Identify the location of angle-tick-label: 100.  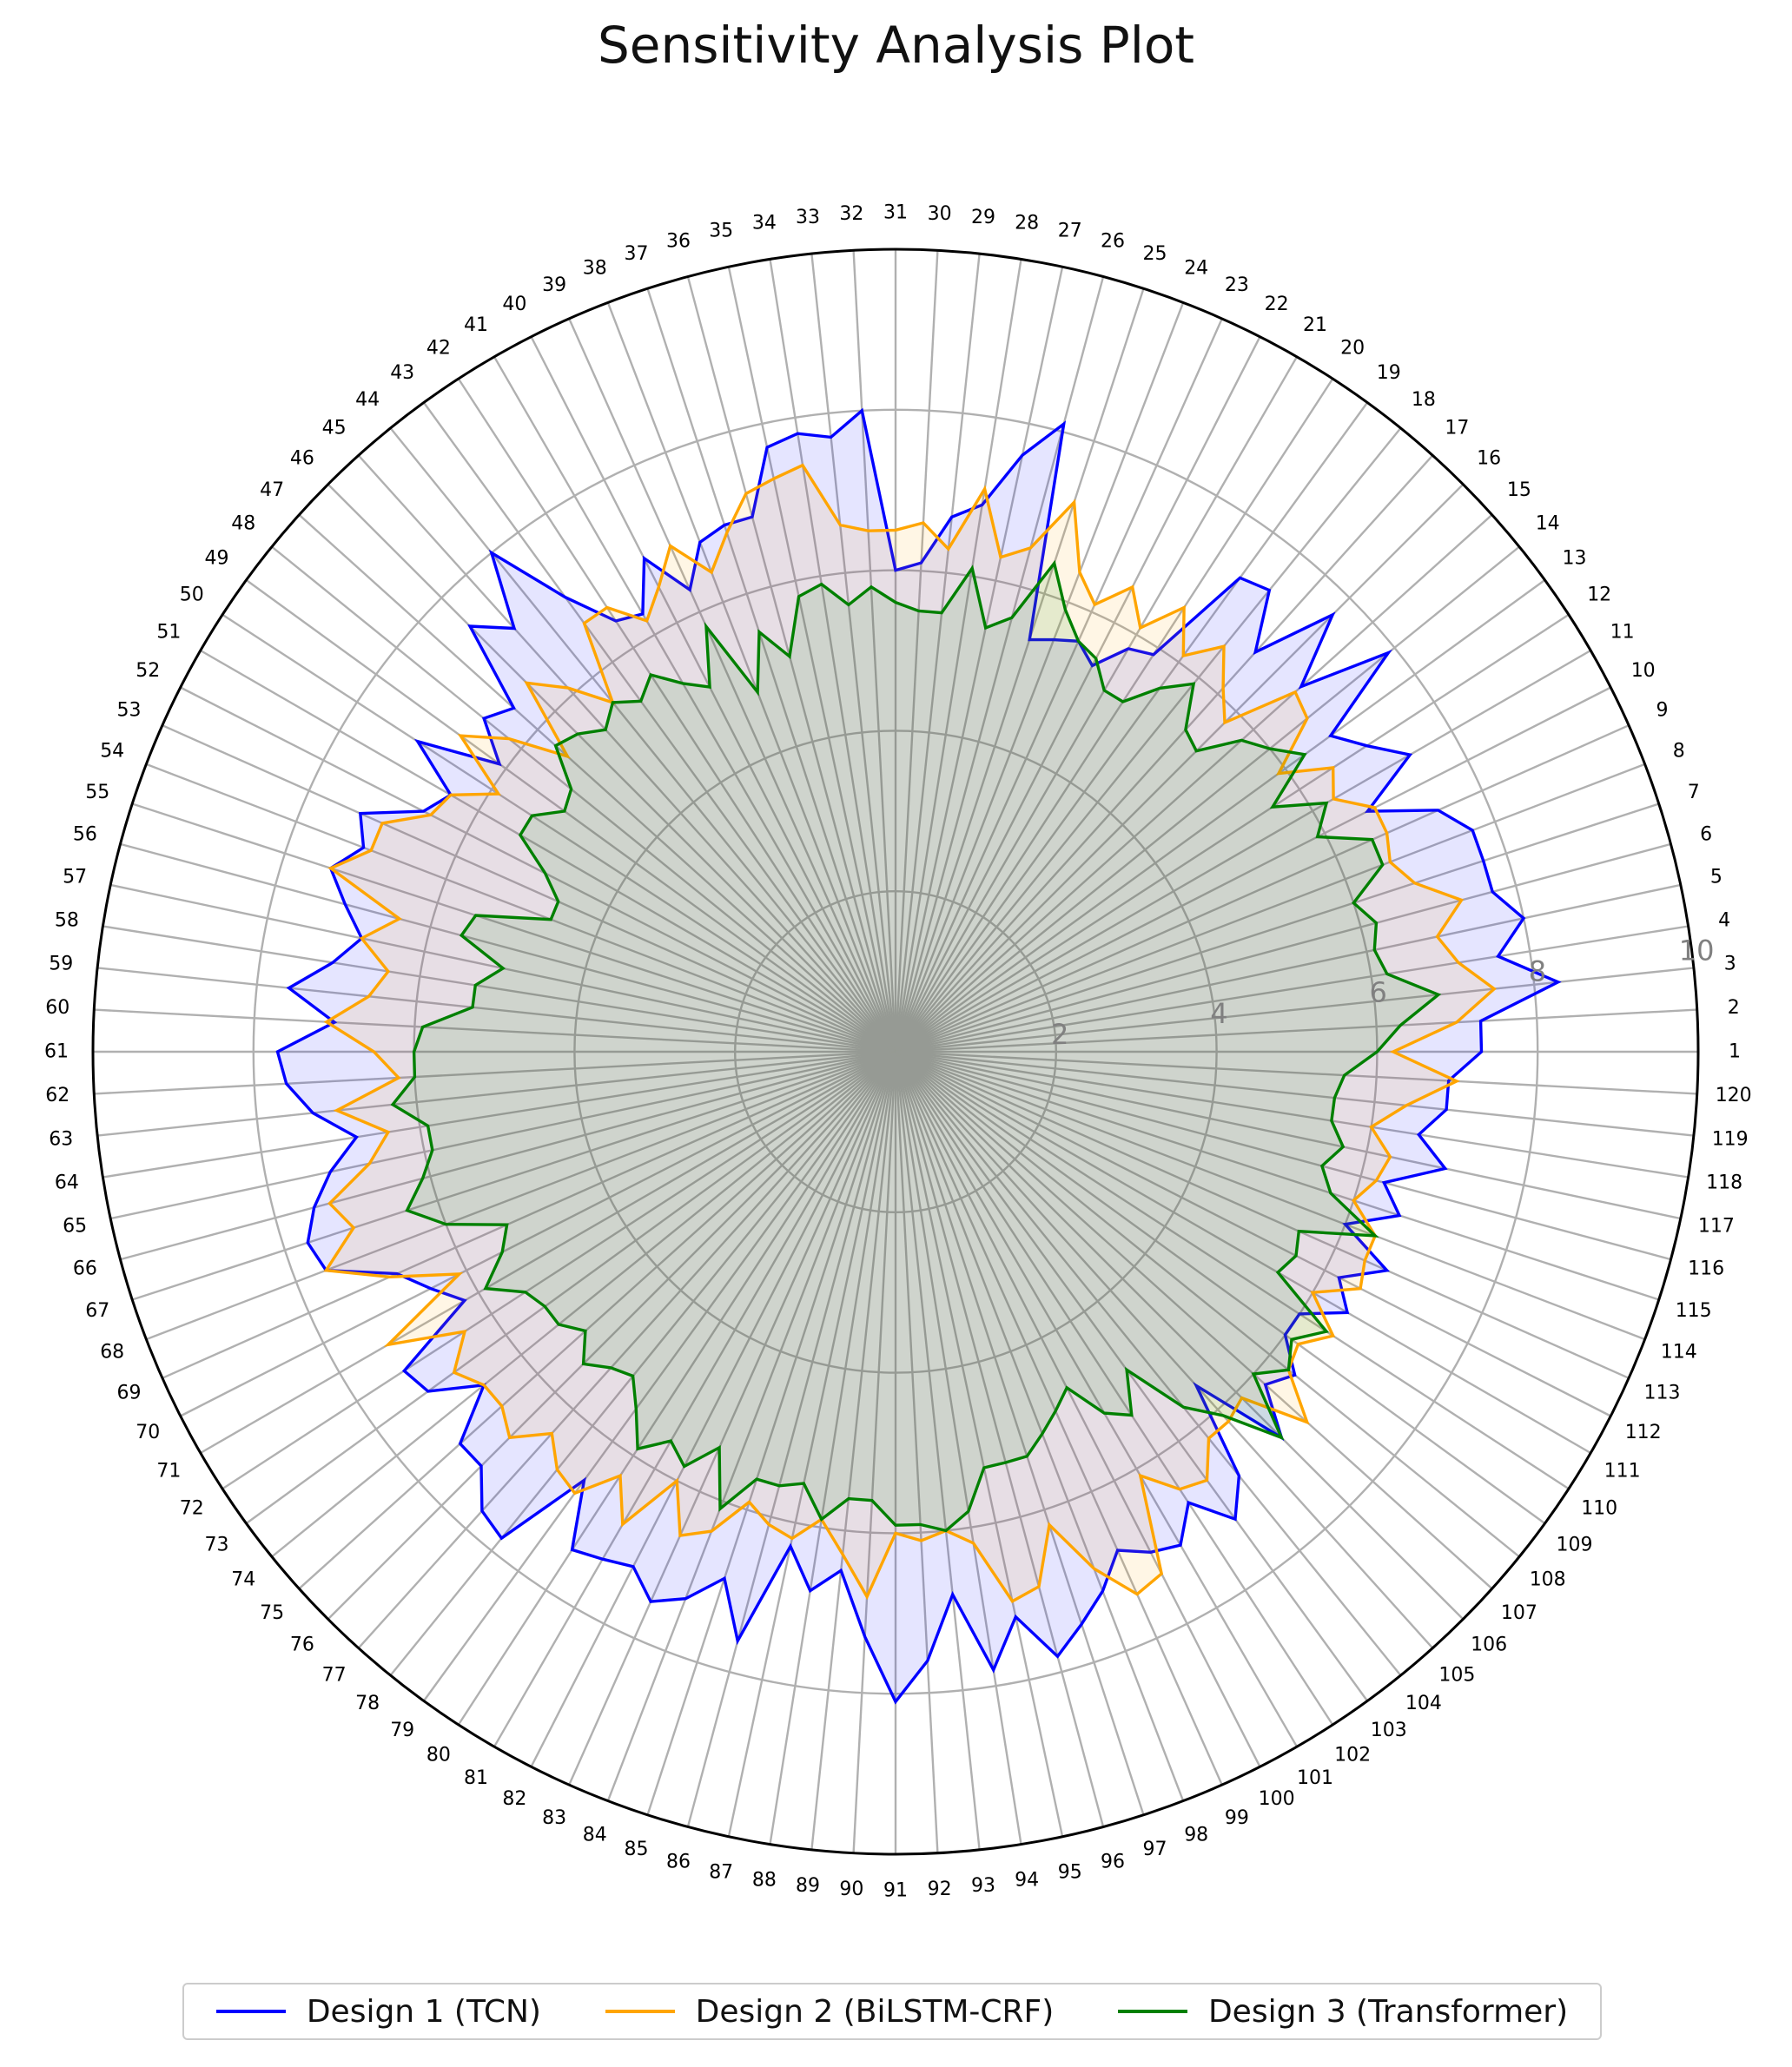
(1277, 1799).